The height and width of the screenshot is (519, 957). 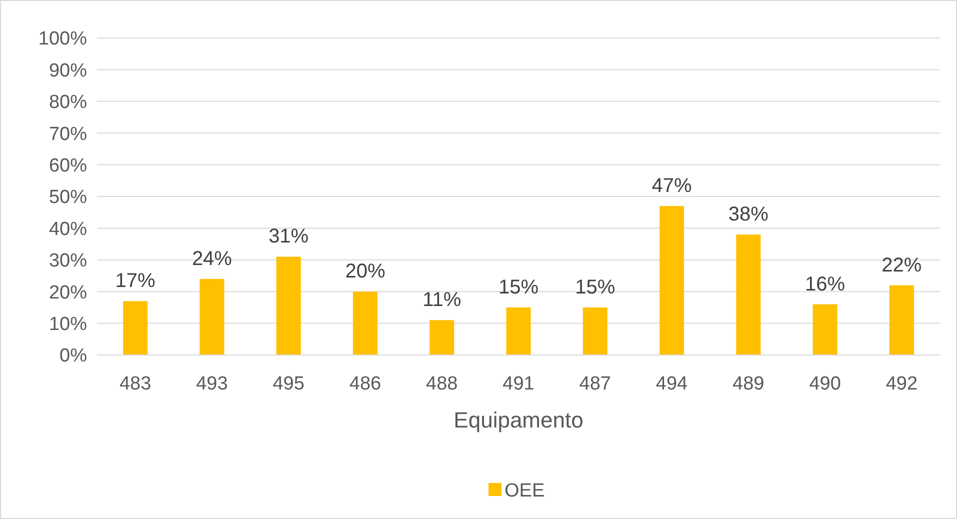 I want to click on text: 38%, so click(x=748, y=215).